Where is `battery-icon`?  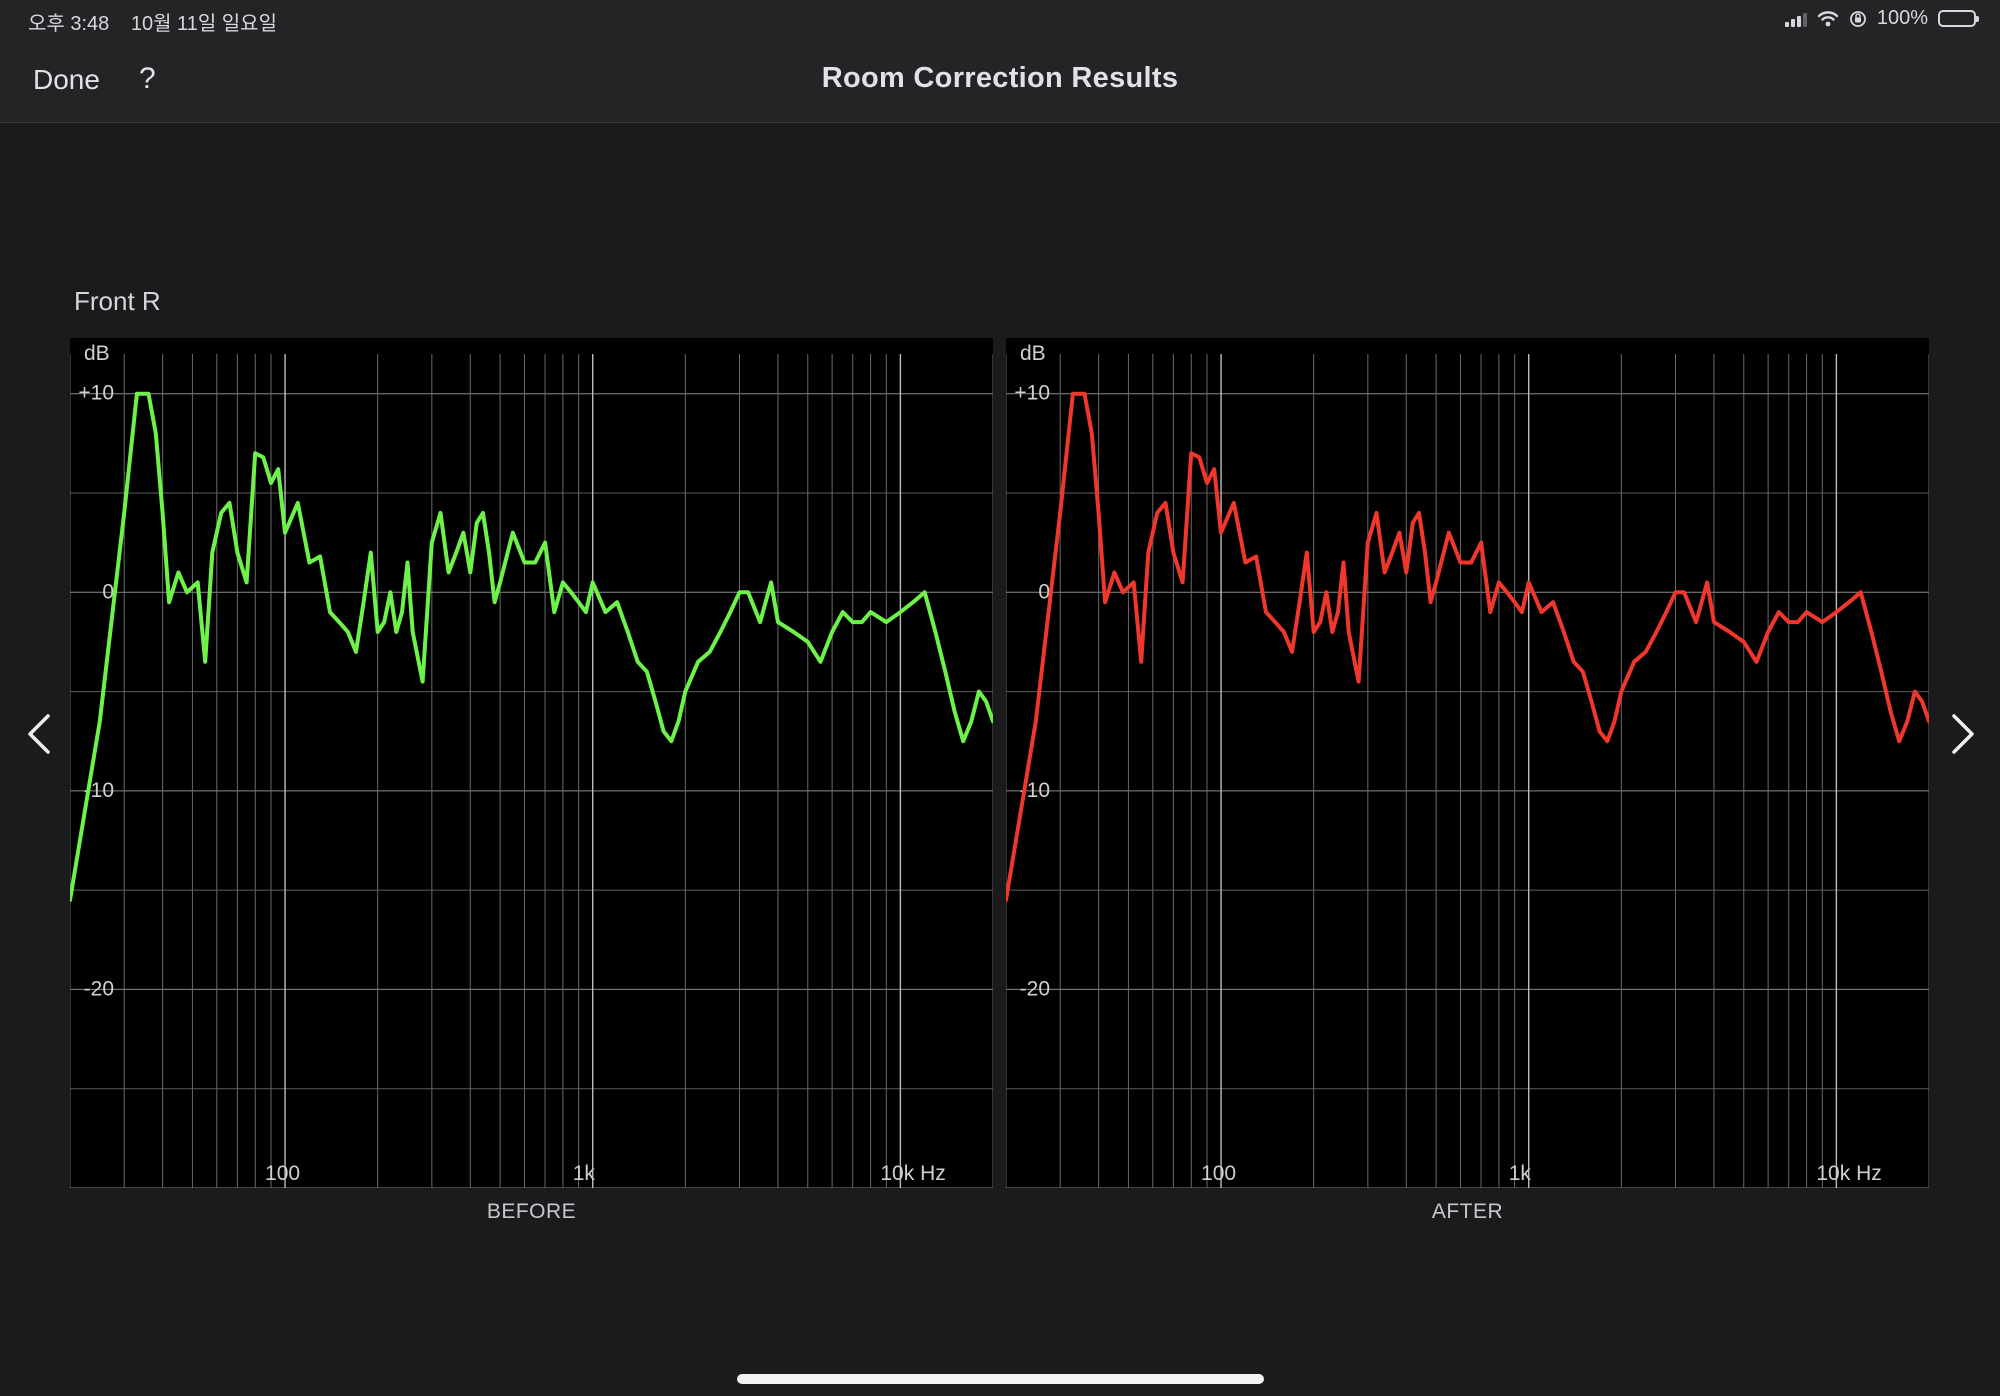
battery-icon is located at coordinates (1957, 18).